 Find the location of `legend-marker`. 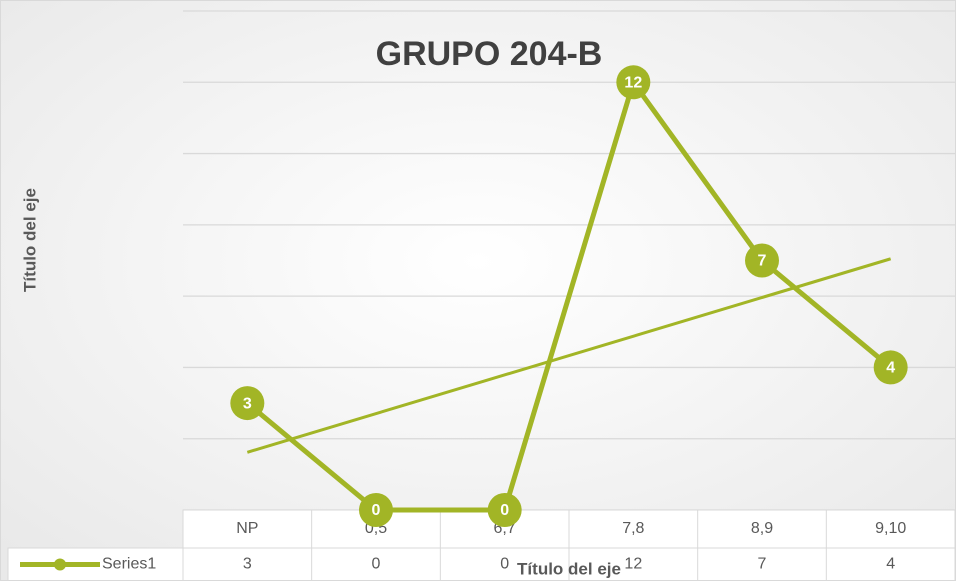

legend-marker is located at coordinates (60, 564).